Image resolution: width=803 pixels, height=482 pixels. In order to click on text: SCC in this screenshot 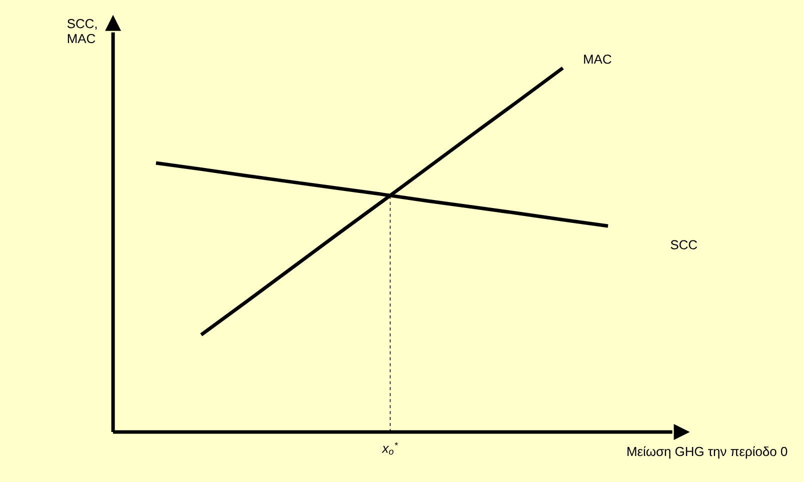, I will do `click(684, 245)`.